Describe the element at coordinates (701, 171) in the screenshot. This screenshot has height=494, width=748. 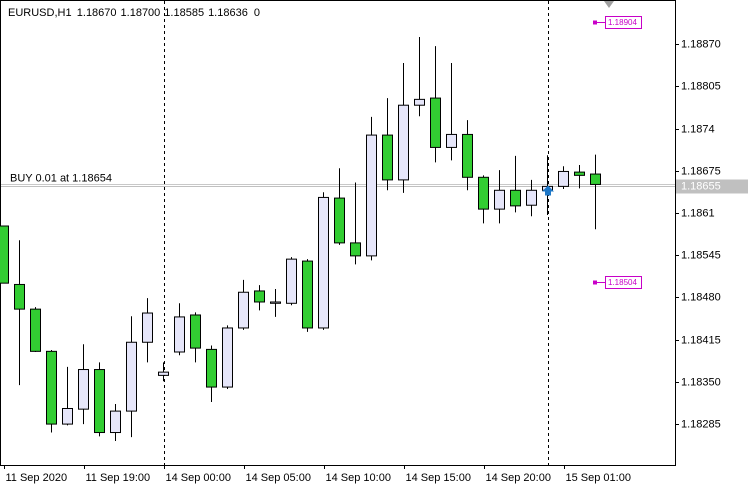
I see `y-tick-label: 1.18675` at that location.